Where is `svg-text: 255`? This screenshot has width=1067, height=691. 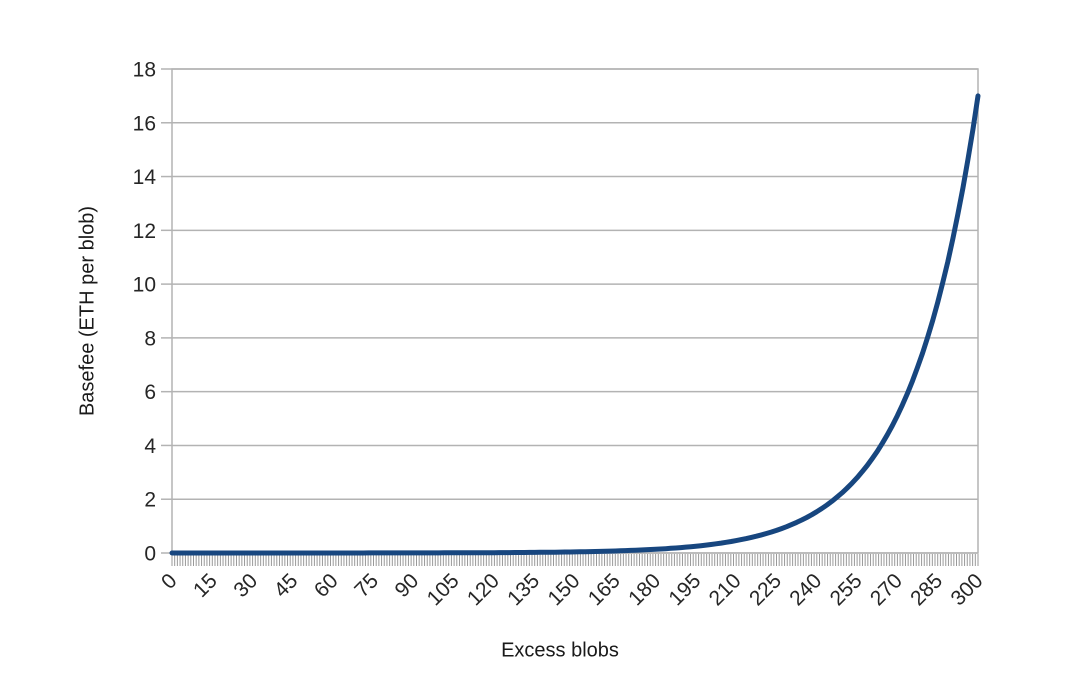
svg-text: 255 is located at coordinates (846, 589).